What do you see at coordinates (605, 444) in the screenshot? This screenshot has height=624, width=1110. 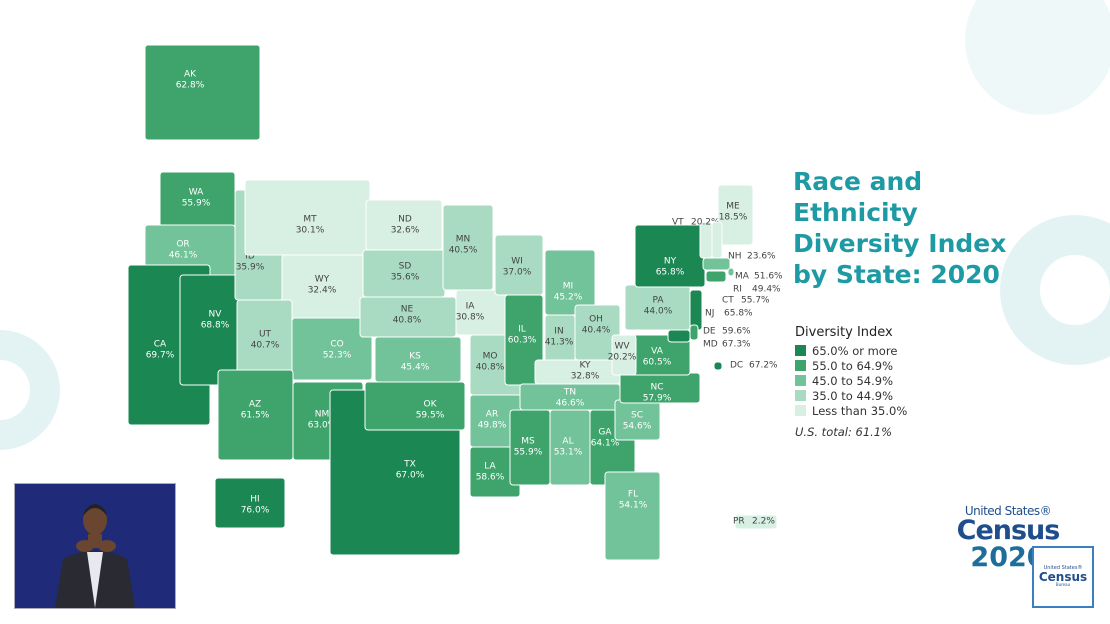 I see `state-value: 64.1%` at bounding box center [605, 444].